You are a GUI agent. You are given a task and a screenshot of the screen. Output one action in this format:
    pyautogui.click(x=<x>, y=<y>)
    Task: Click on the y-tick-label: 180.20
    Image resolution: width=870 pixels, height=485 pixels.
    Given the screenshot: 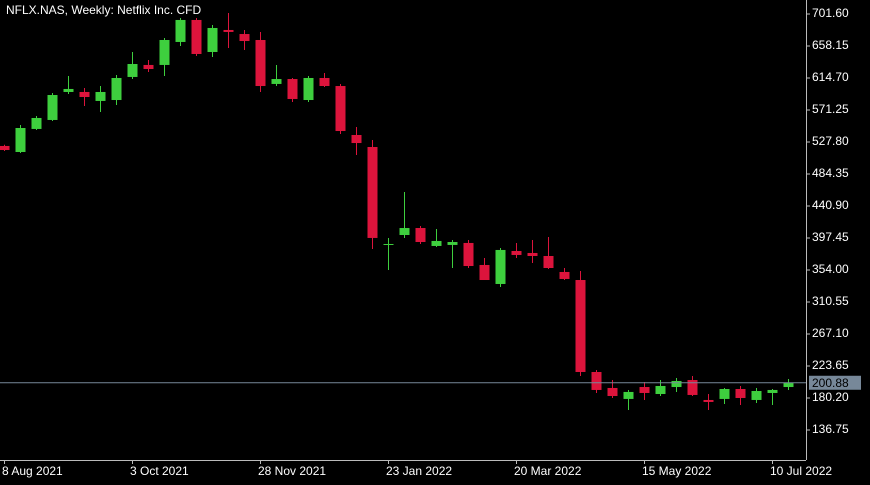 What is the action you would take?
    pyautogui.click(x=830, y=397)
    